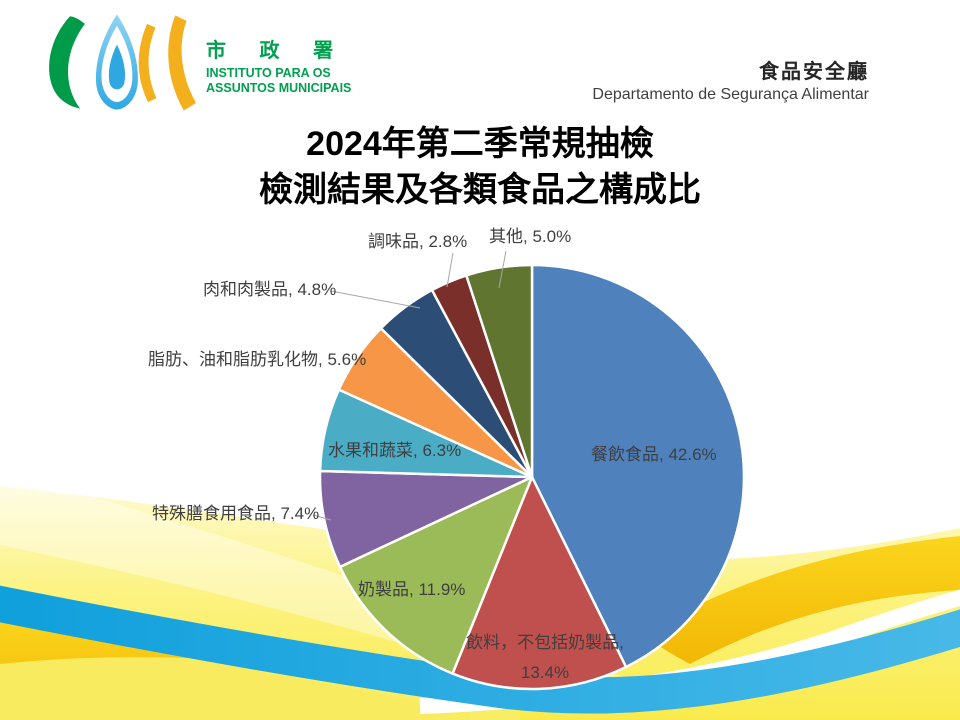 Image resolution: width=960 pixels, height=720 pixels. I want to click on leader-line-seasoning, so click(450, 270).